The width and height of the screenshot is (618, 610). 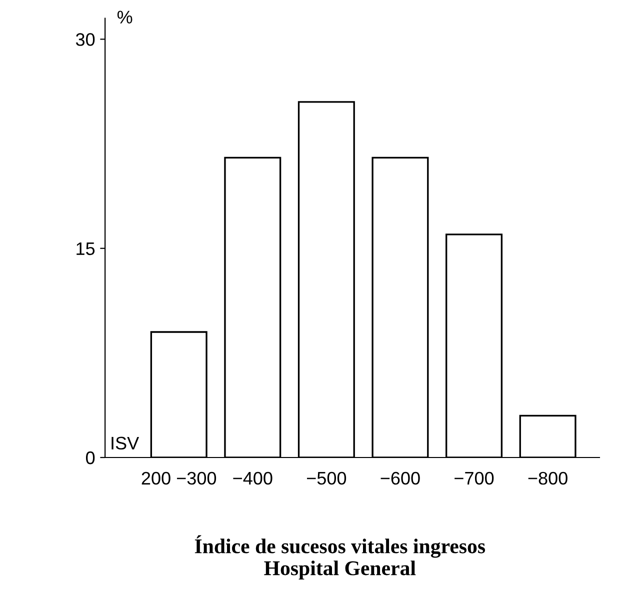 I want to click on y-tick-label: 15, so click(x=85, y=249).